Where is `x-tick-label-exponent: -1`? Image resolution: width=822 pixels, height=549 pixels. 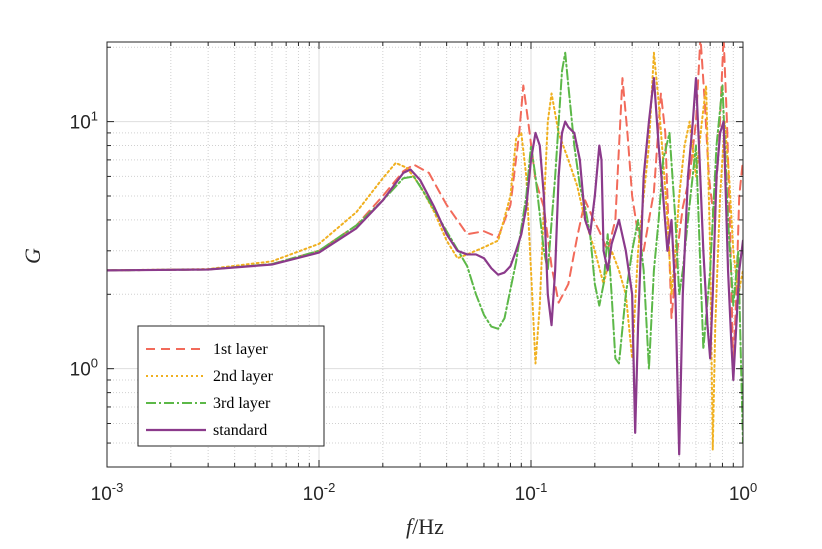 x-tick-label-exponent: -1 is located at coordinates (542, 487).